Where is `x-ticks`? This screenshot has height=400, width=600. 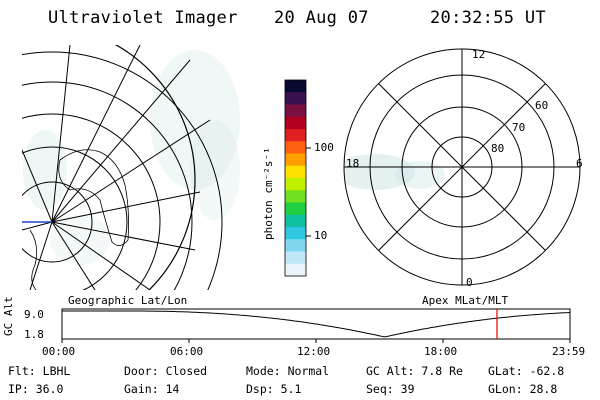
x-ticks is located at coordinates (316, 341).